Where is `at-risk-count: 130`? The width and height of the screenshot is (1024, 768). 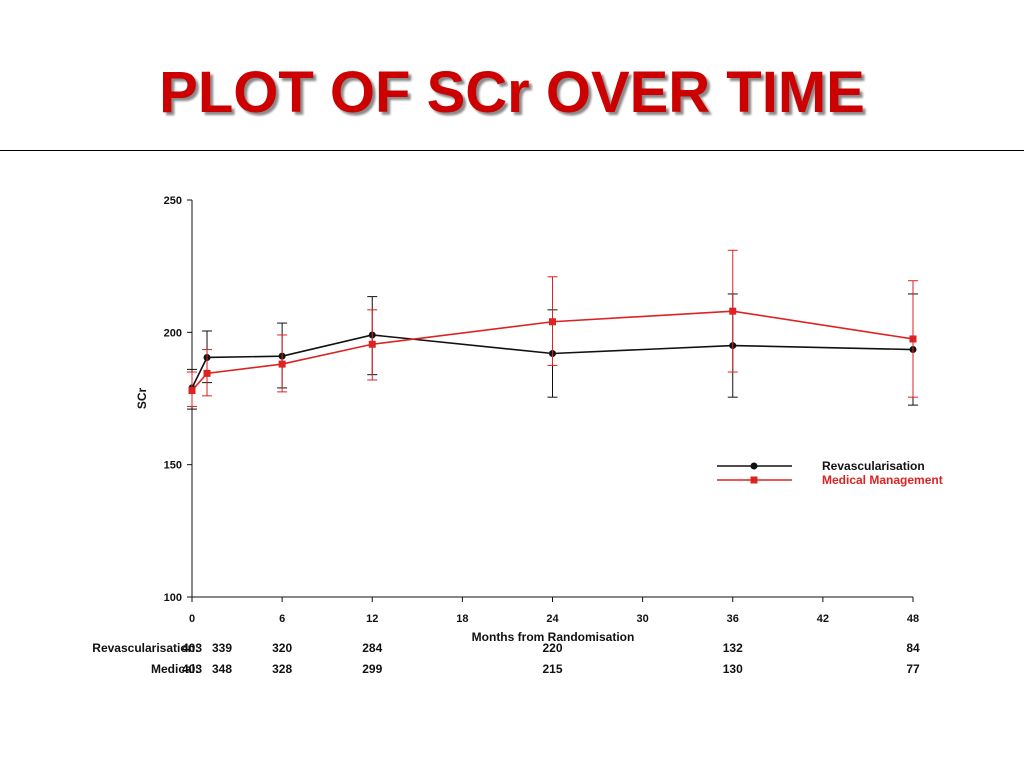
at-risk-count: 130 is located at coordinates (733, 669).